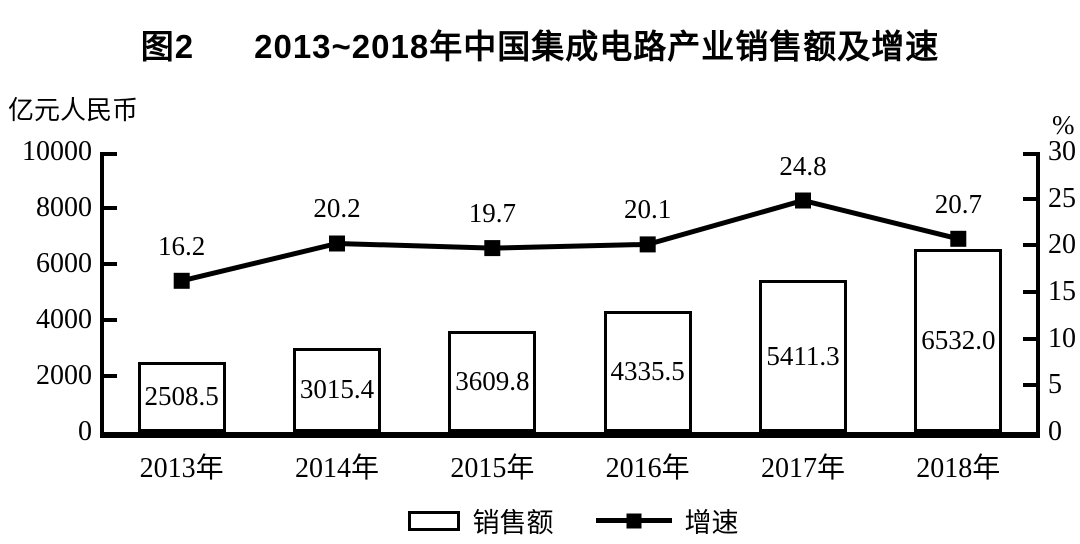 This screenshot has width=1080, height=544. I want to click on left-axis-tick-label: 8000, so click(64, 207).